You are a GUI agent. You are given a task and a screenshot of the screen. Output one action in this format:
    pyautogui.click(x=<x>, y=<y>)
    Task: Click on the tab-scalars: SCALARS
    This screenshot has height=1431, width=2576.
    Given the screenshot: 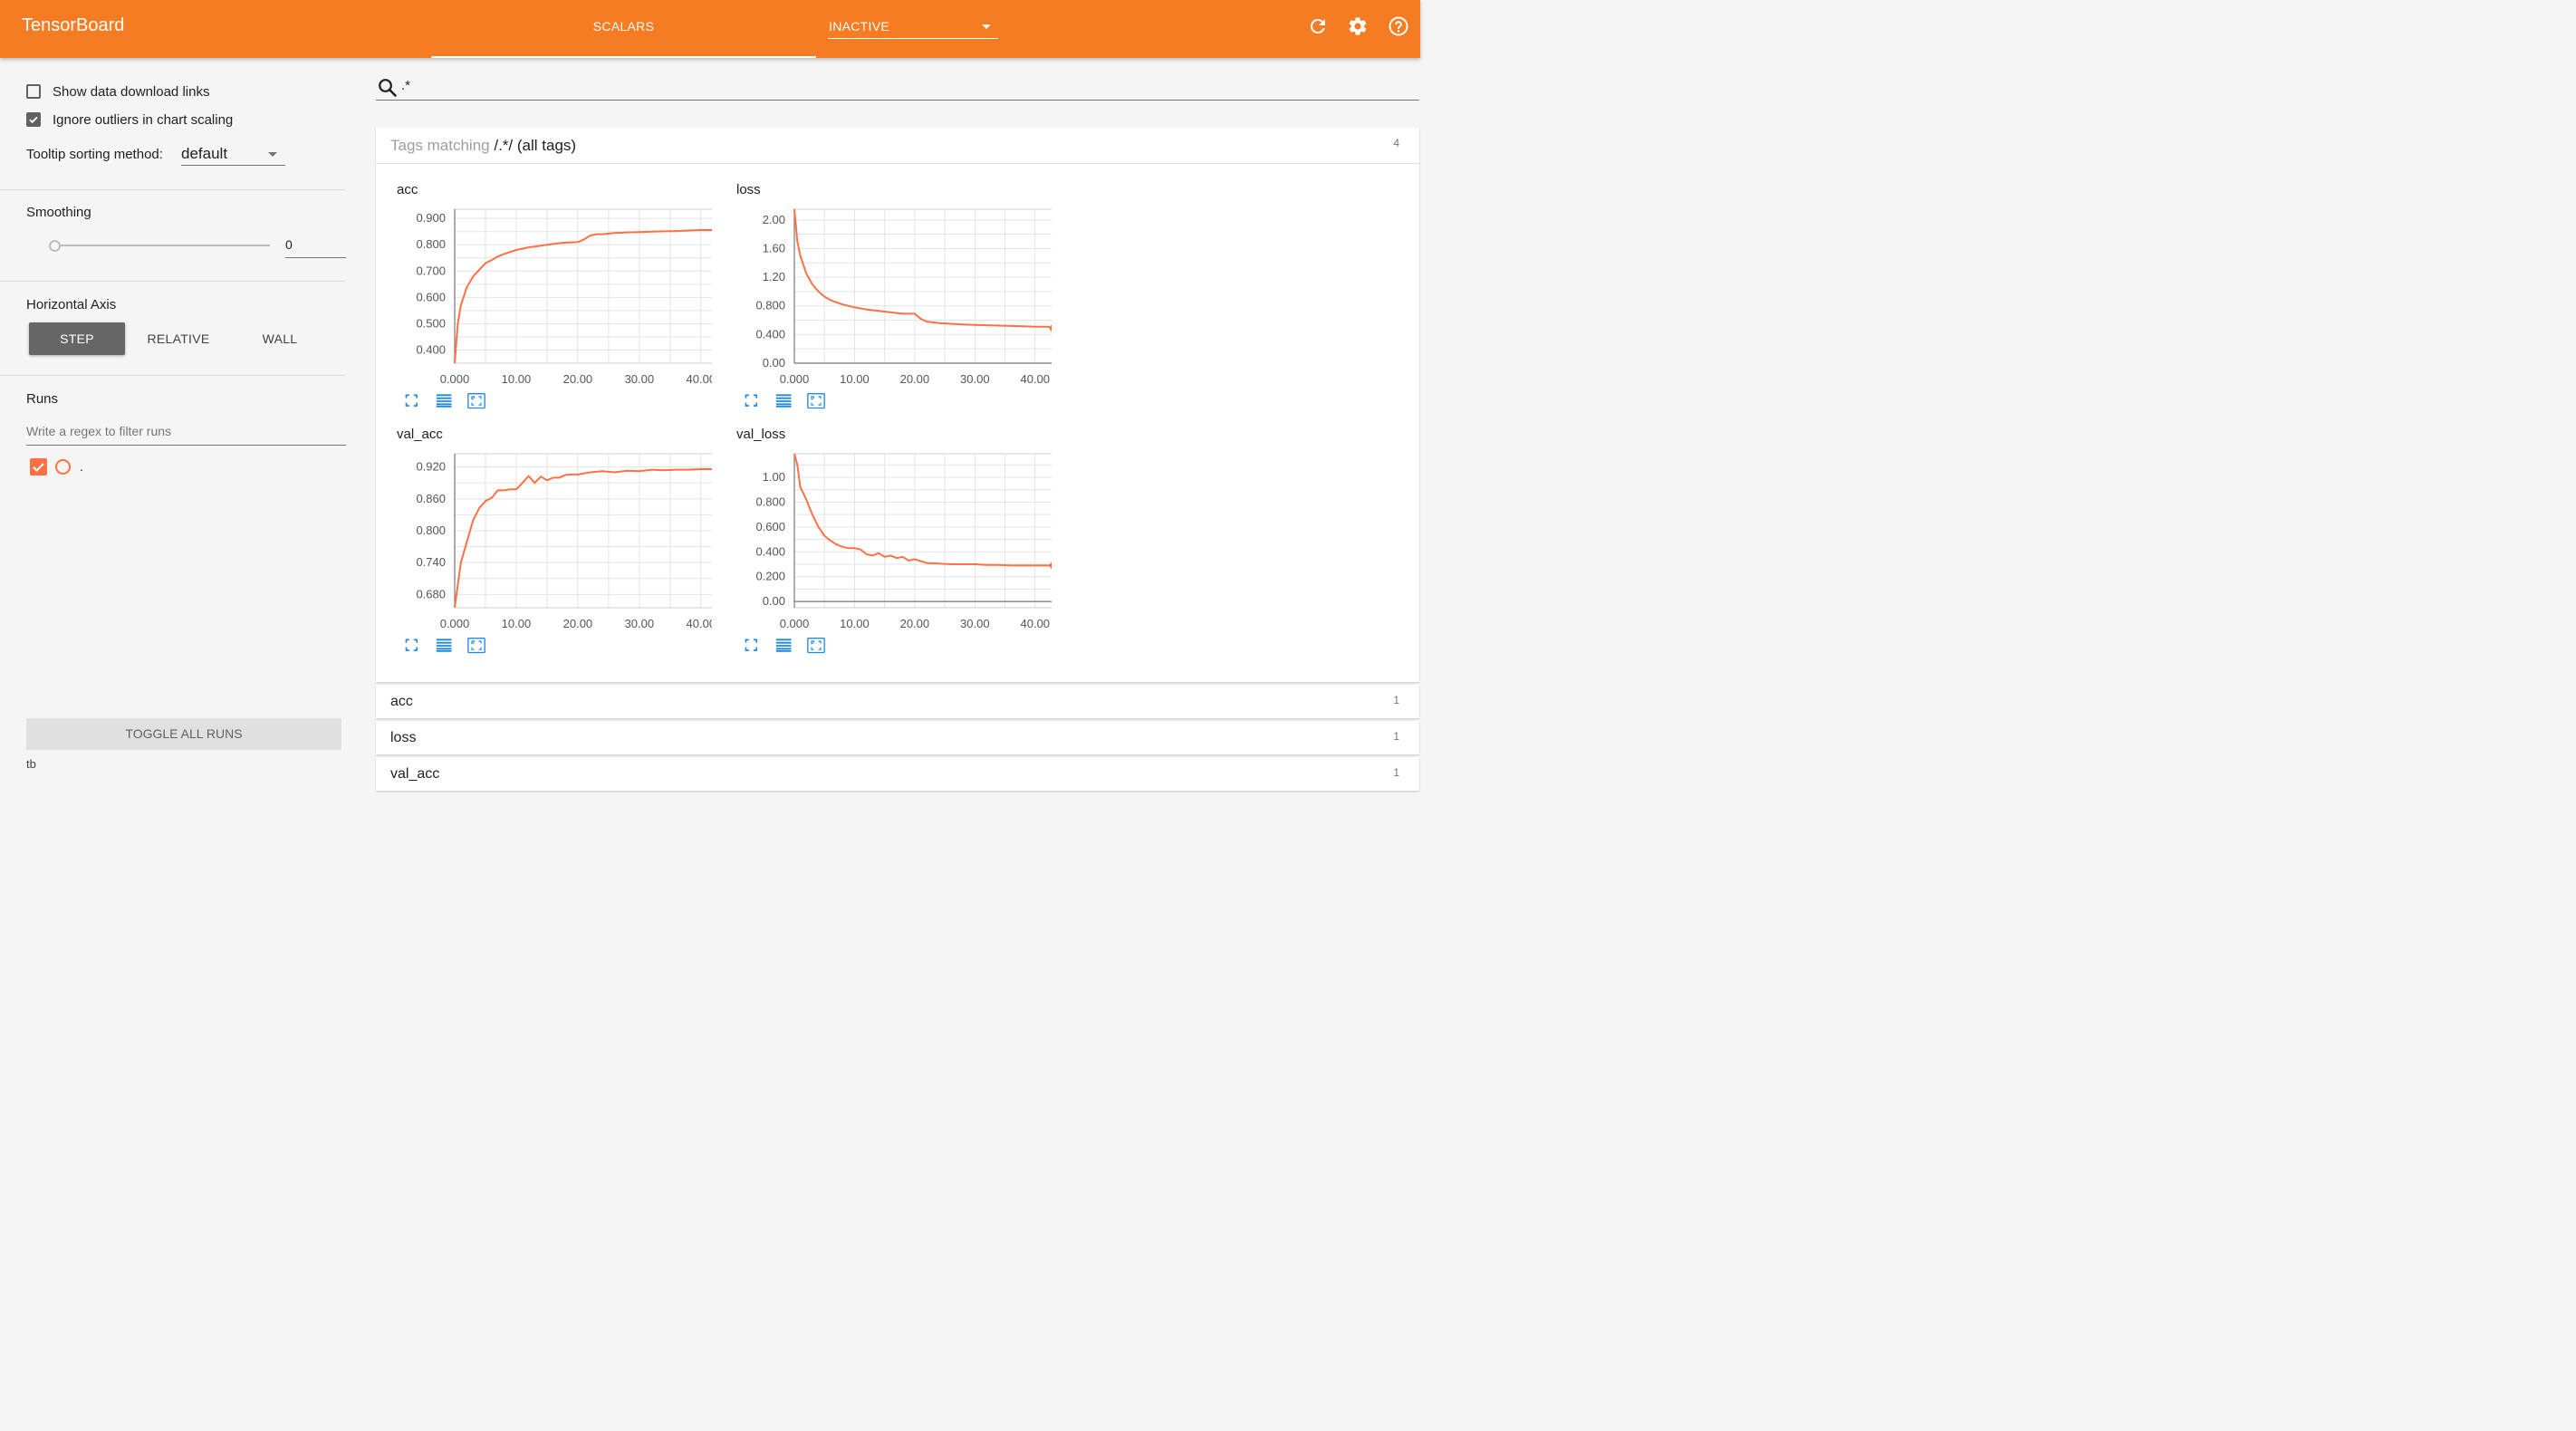 What is the action you would take?
    pyautogui.click(x=623, y=29)
    